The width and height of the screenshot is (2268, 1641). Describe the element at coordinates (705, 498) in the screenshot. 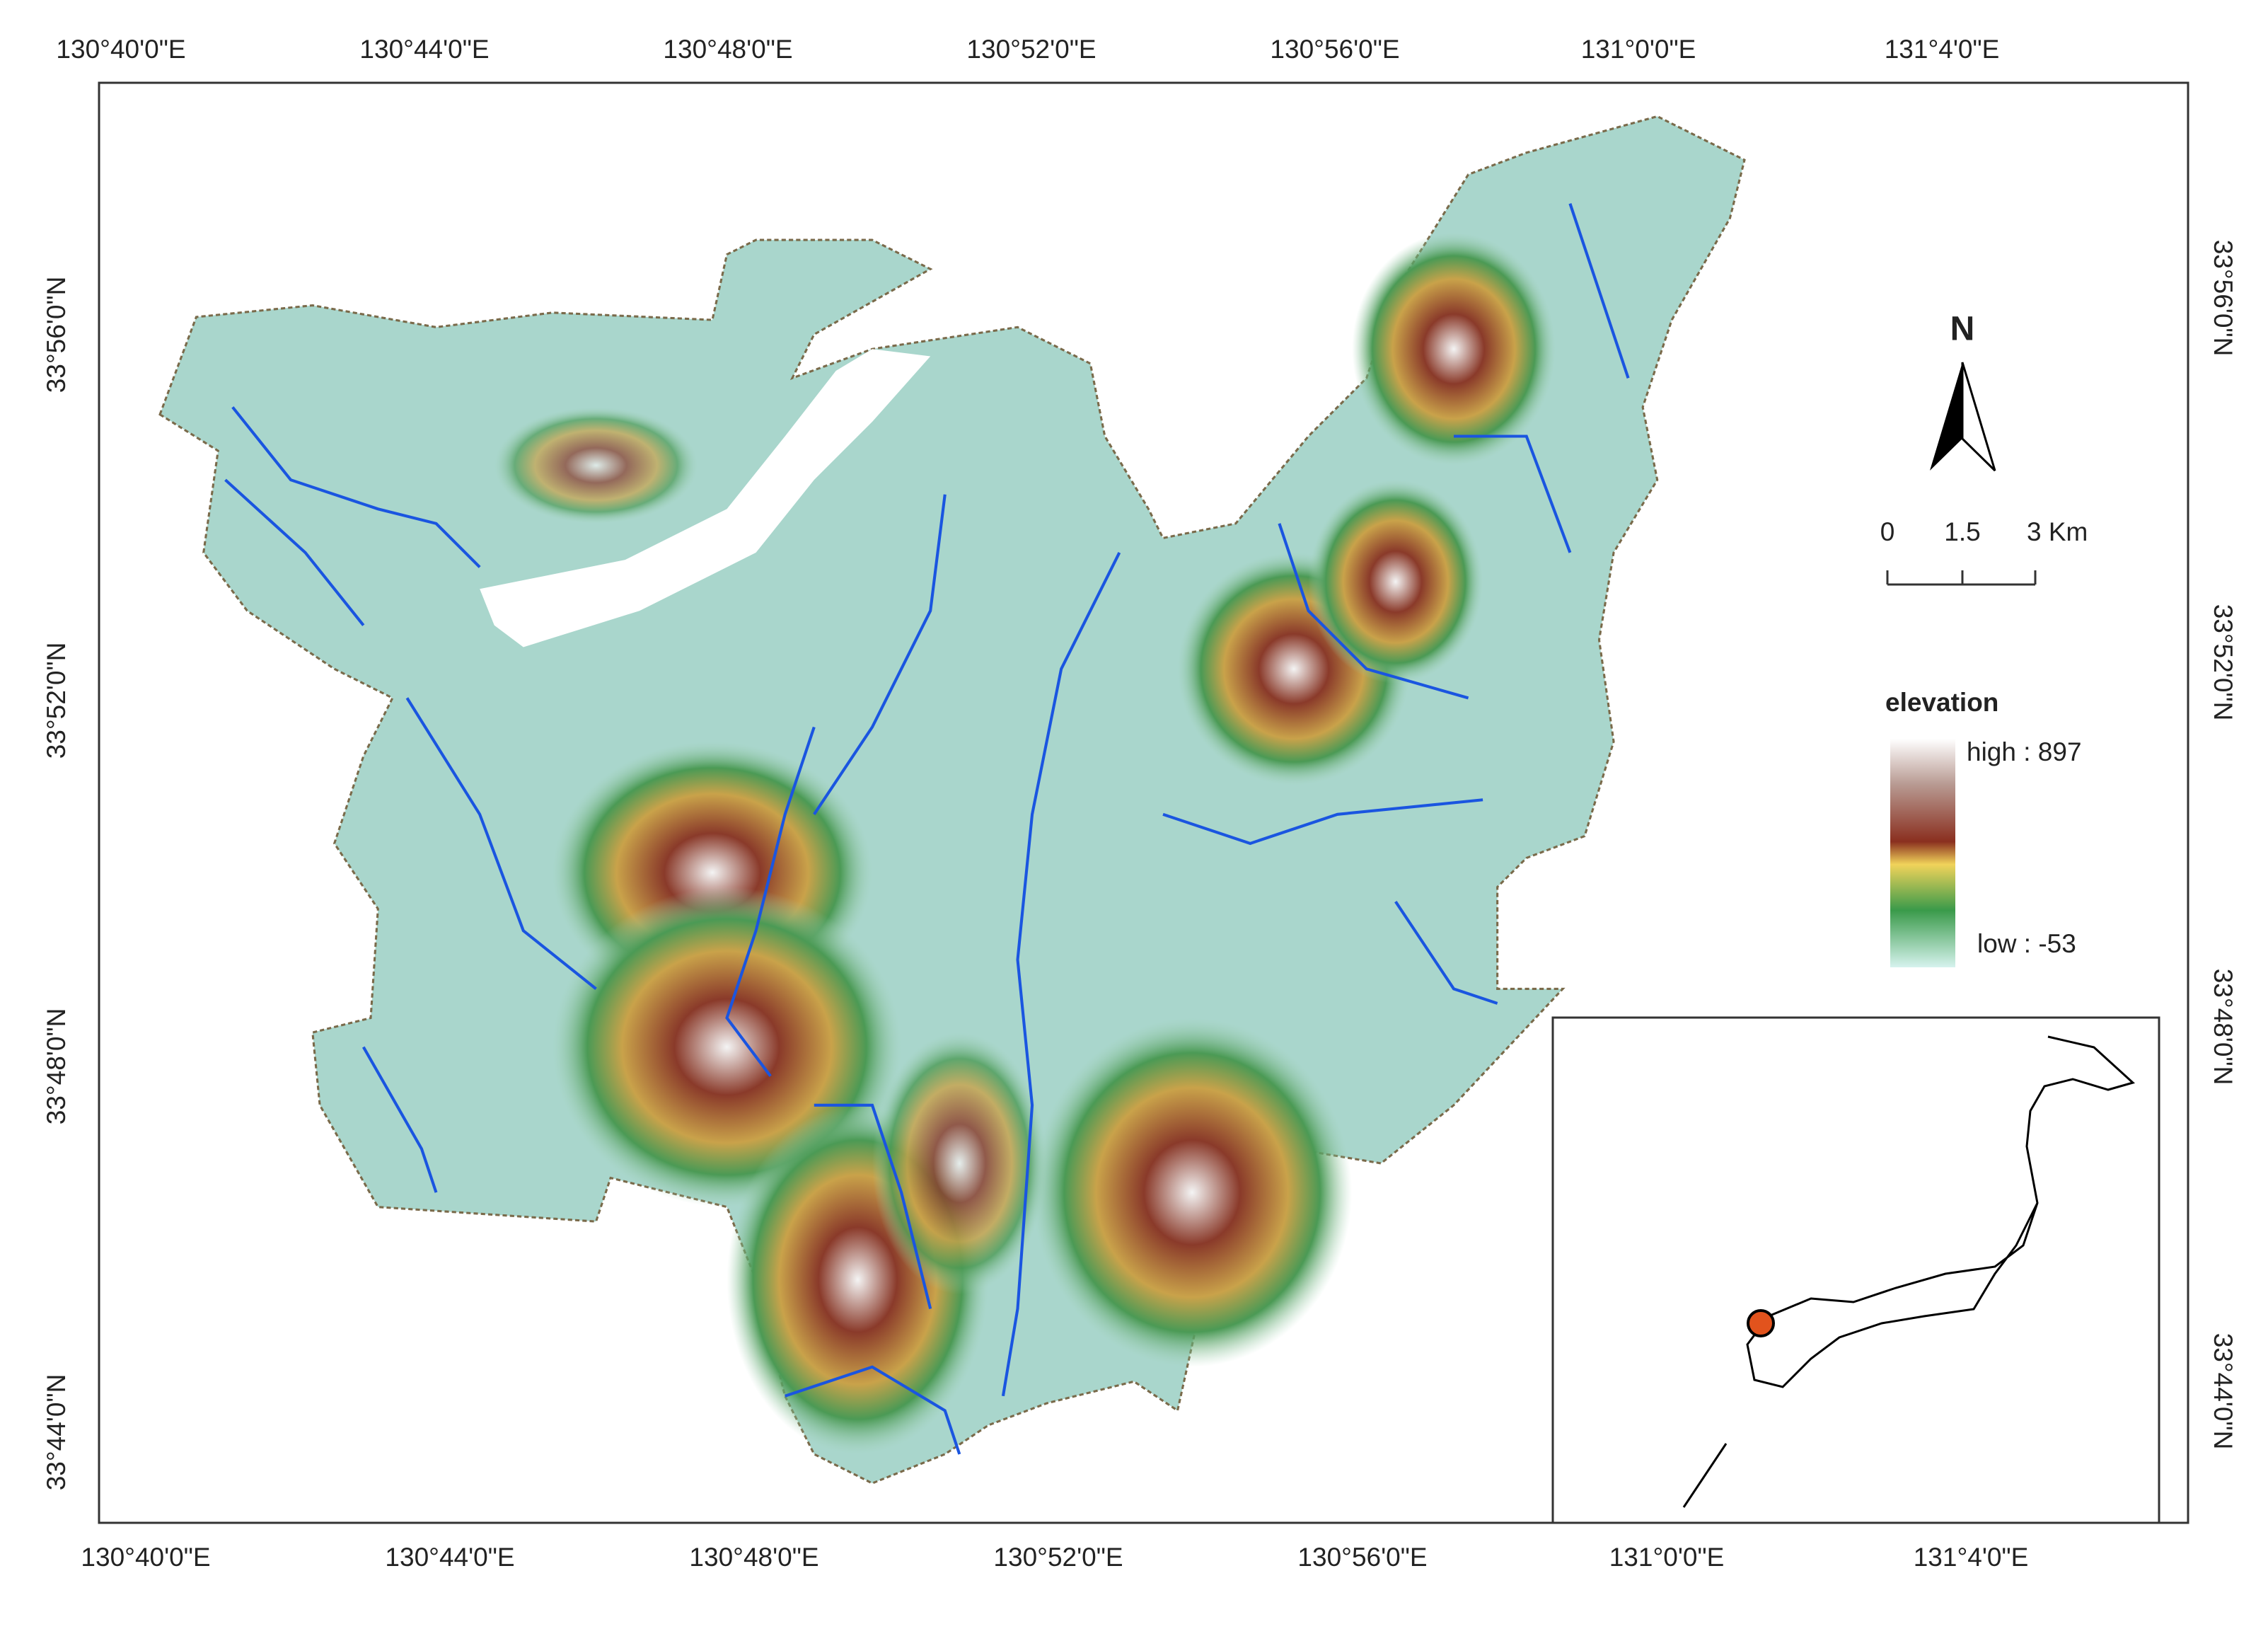

I see `bay` at that location.